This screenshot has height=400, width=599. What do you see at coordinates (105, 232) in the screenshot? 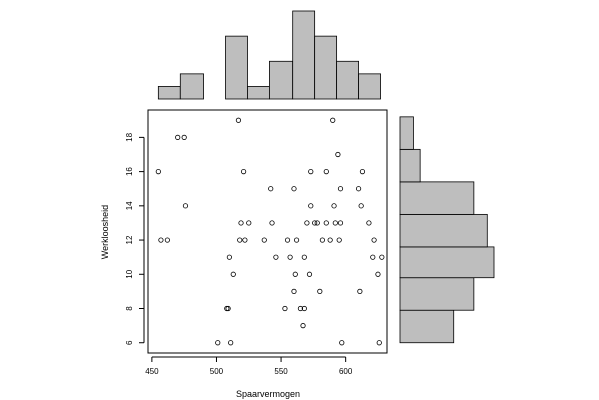
I see `y-axis-label: Werkloosheid` at bounding box center [105, 232].